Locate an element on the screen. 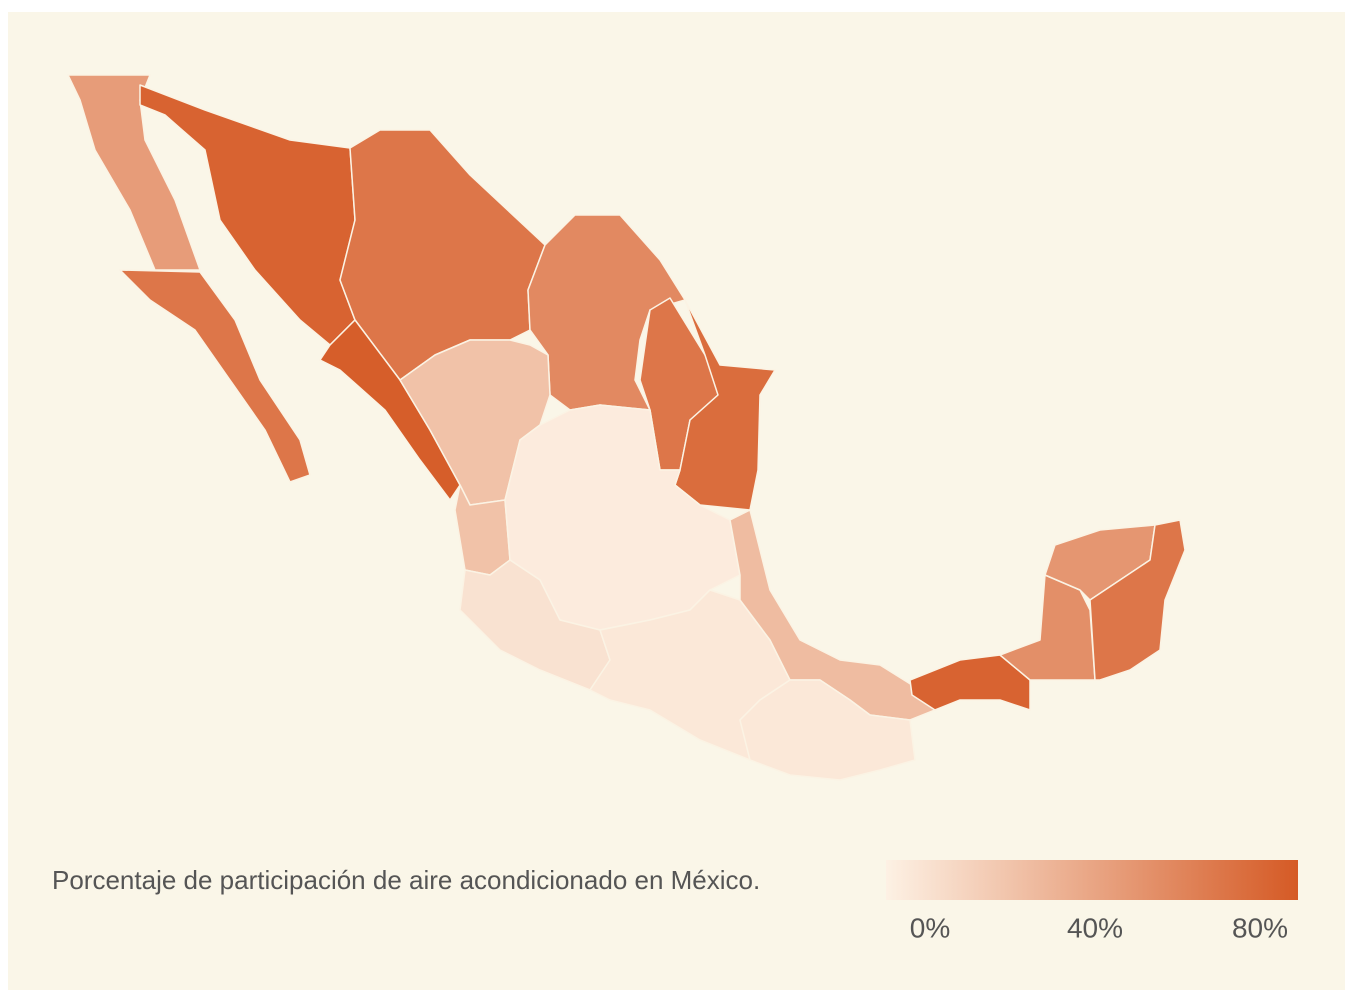 The height and width of the screenshot is (1003, 1352). scale-tick-label: 80% is located at coordinates (1260, 927).